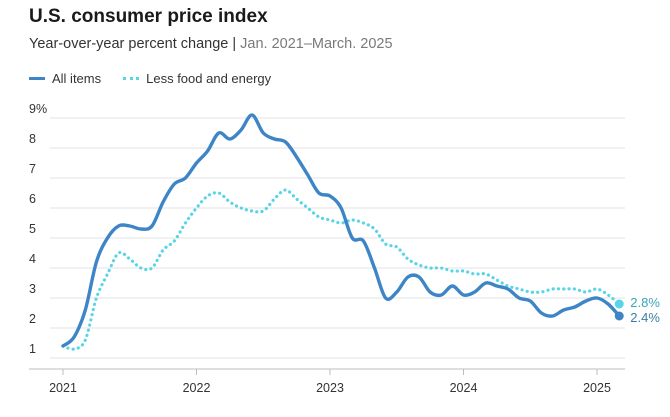 This screenshot has height=417, width=670. What do you see at coordinates (32, 199) in the screenshot?
I see `y-tick-label: 6` at bounding box center [32, 199].